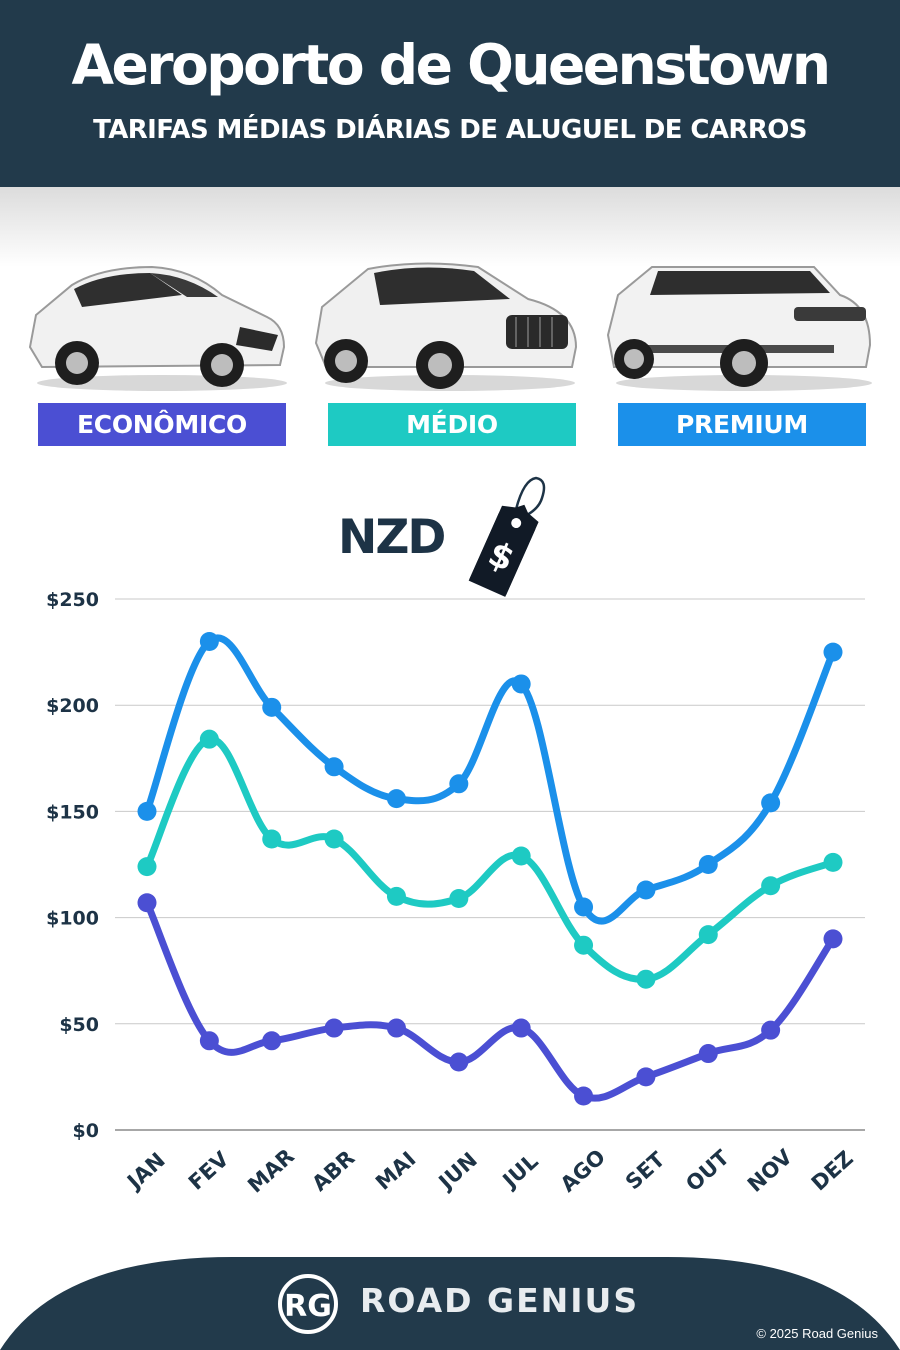 The width and height of the screenshot is (900, 1350). What do you see at coordinates (72, 919) in the screenshot?
I see `y-tick-label: $100` at bounding box center [72, 919].